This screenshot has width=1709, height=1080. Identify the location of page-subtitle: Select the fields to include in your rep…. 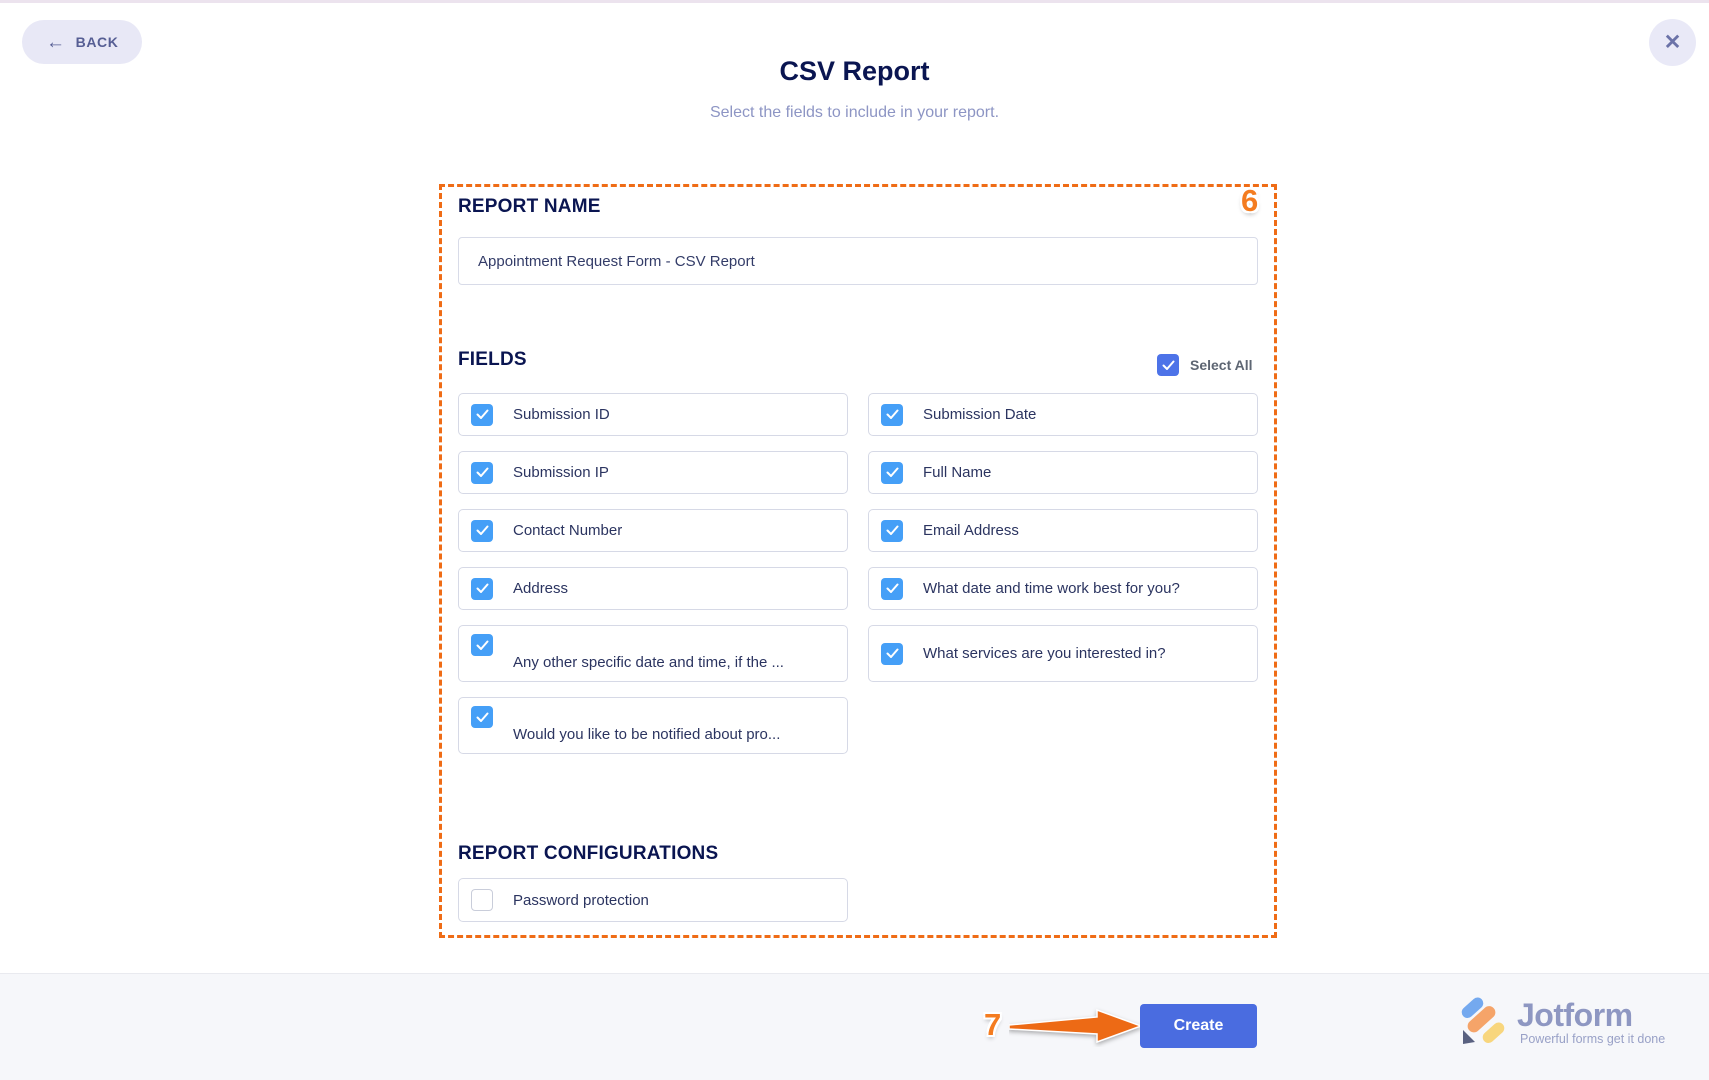
(854, 112).